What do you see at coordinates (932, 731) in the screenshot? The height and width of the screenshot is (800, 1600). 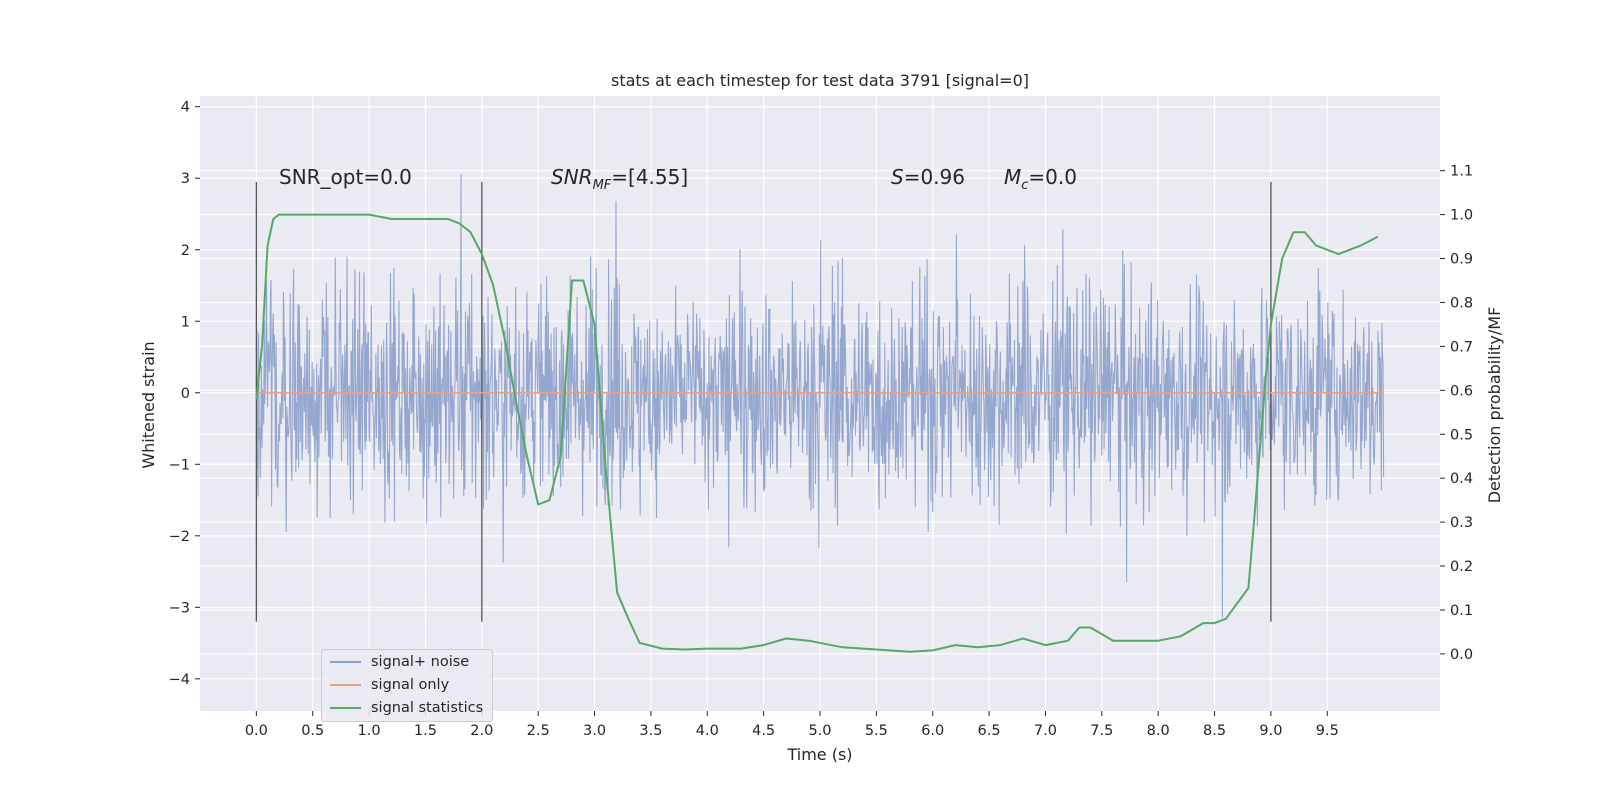 I see `x-tick-label: 6.0` at bounding box center [932, 731].